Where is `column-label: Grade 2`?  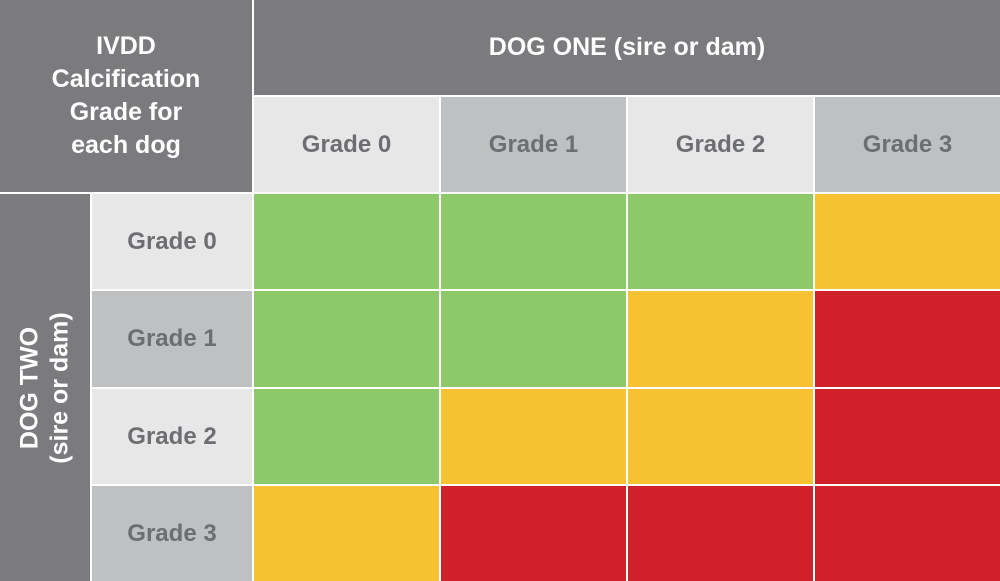
column-label: Grade 2 is located at coordinates (720, 144).